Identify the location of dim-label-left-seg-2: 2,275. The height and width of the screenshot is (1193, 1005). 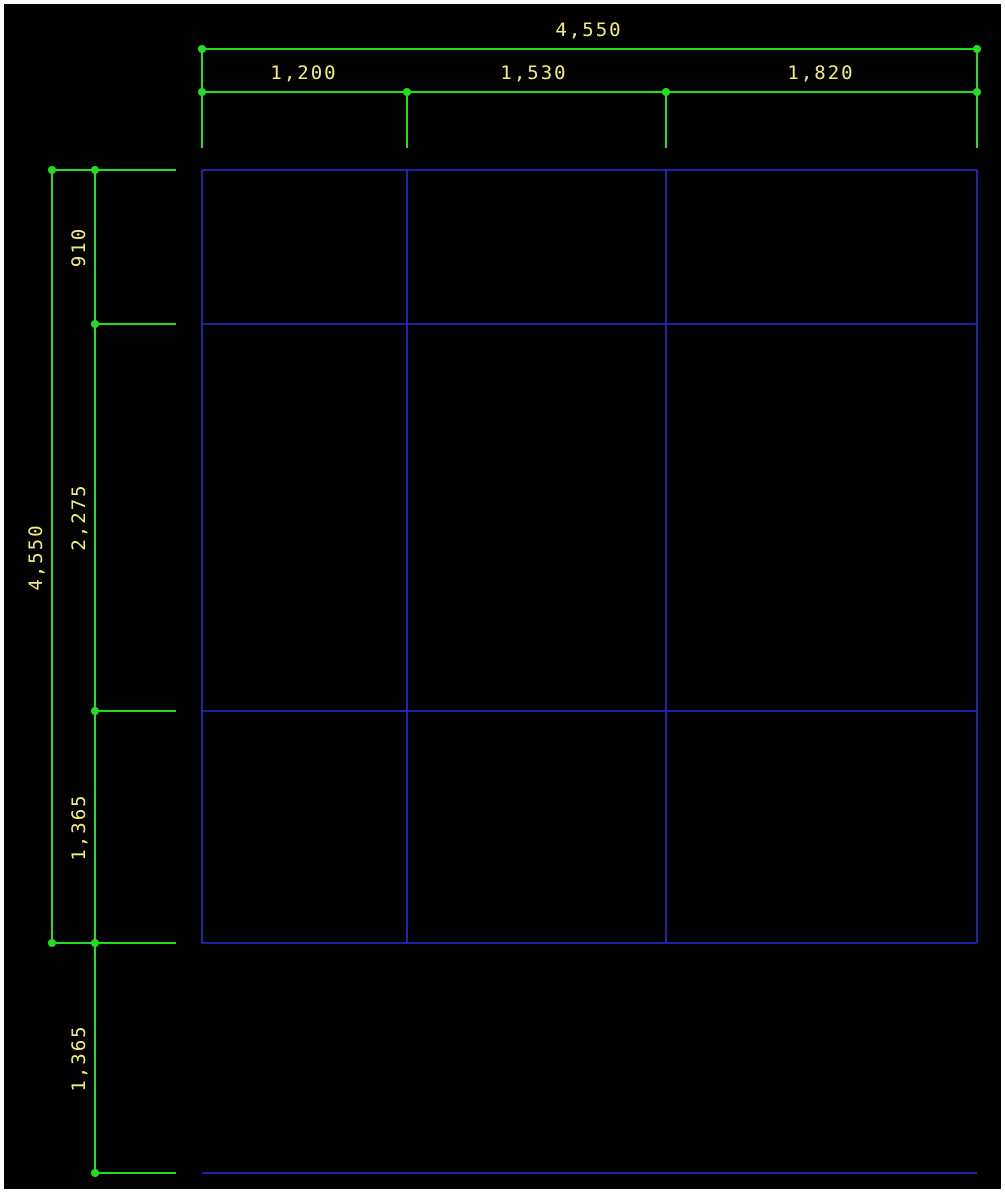
(79, 516).